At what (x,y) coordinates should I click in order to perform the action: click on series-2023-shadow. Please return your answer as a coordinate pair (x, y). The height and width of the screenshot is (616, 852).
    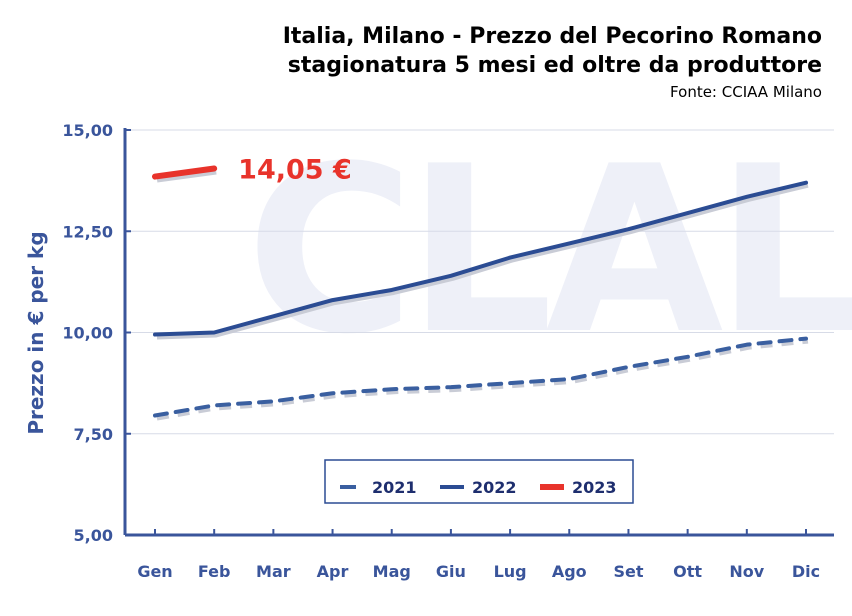
    Looking at the image, I should click on (186, 175).